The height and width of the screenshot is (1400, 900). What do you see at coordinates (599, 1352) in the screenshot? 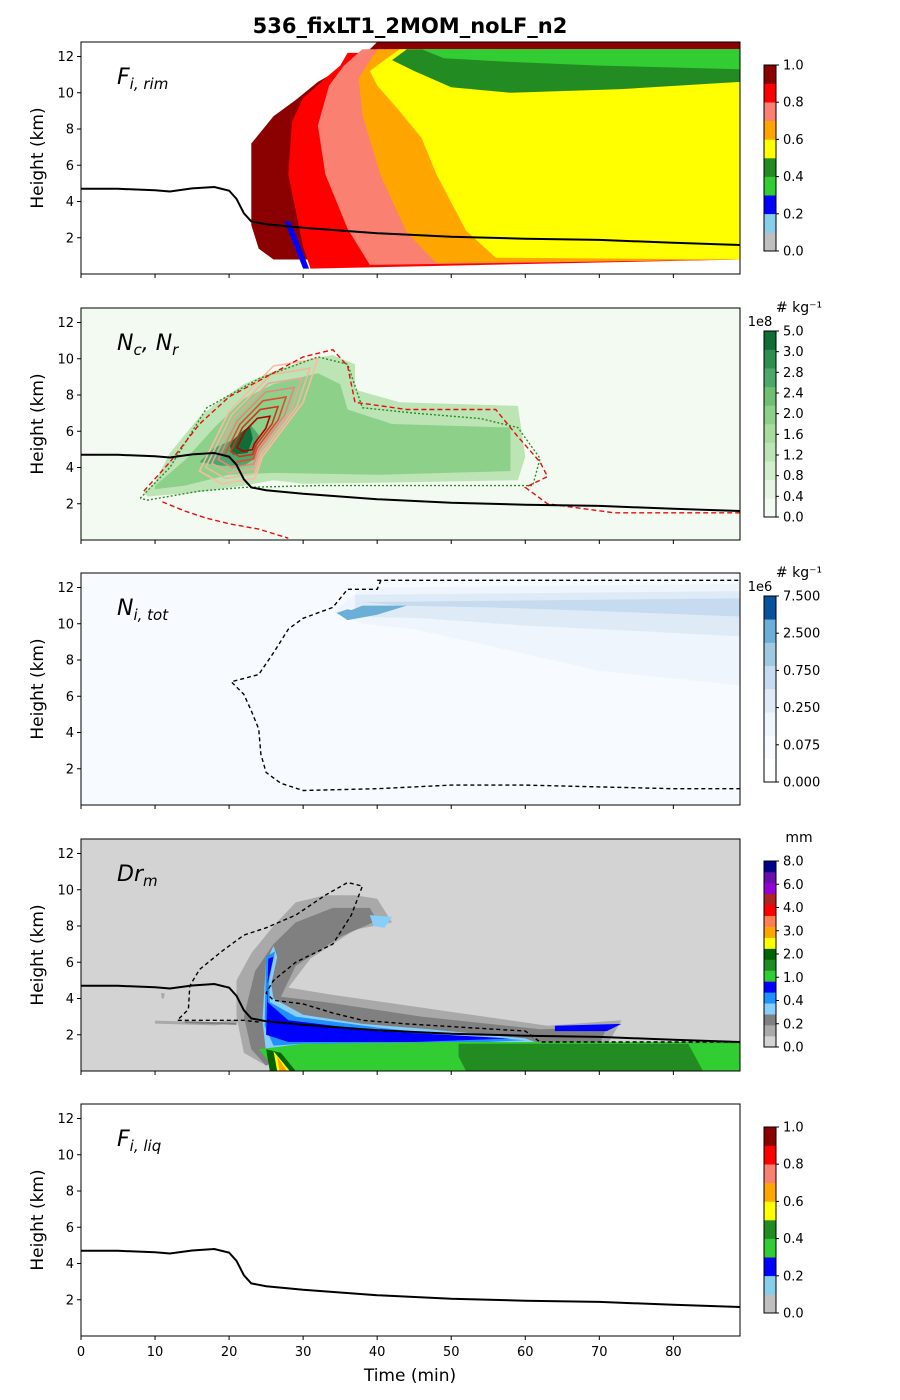
I see `x-tick-label: 70` at bounding box center [599, 1352].